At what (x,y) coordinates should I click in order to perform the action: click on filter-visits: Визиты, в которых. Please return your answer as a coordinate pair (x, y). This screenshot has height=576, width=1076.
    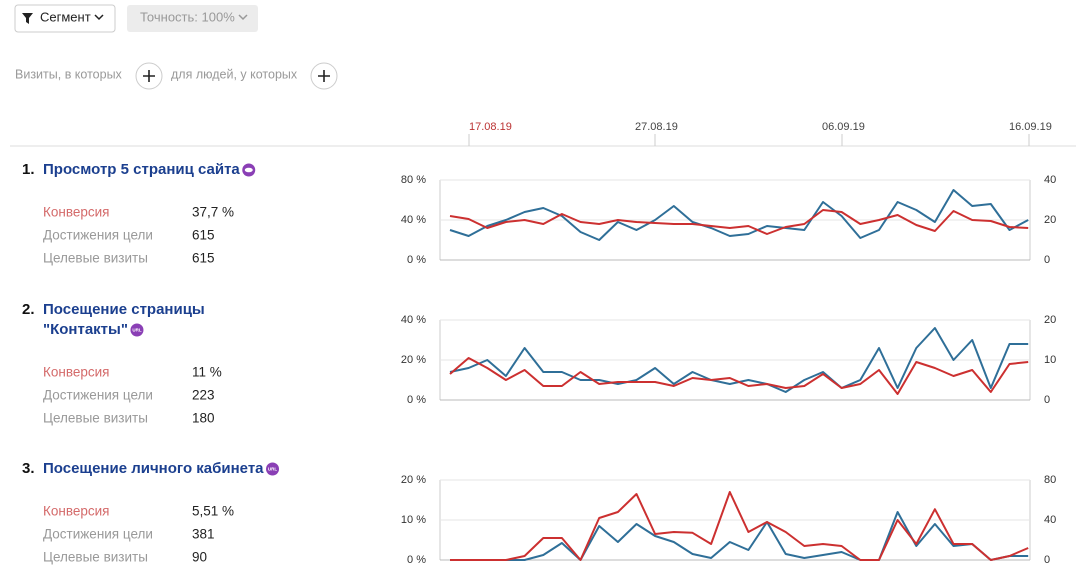
    Looking at the image, I should click on (69, 74).